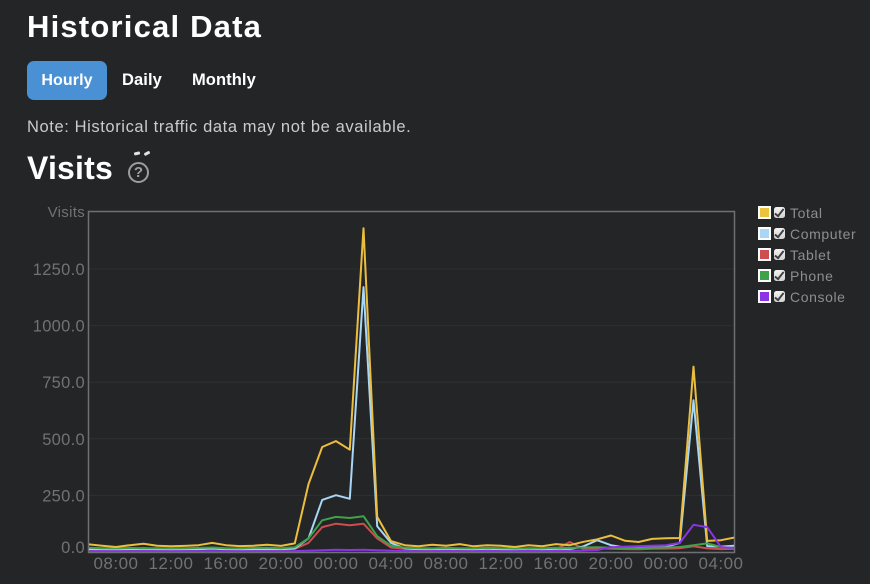 Image resolution: width=870 pixels, height=584 pixels. What do you see at coordinates (66, 212) in the screenshot?
I see `svg-text: Visits` at bounding box center [66, 212].